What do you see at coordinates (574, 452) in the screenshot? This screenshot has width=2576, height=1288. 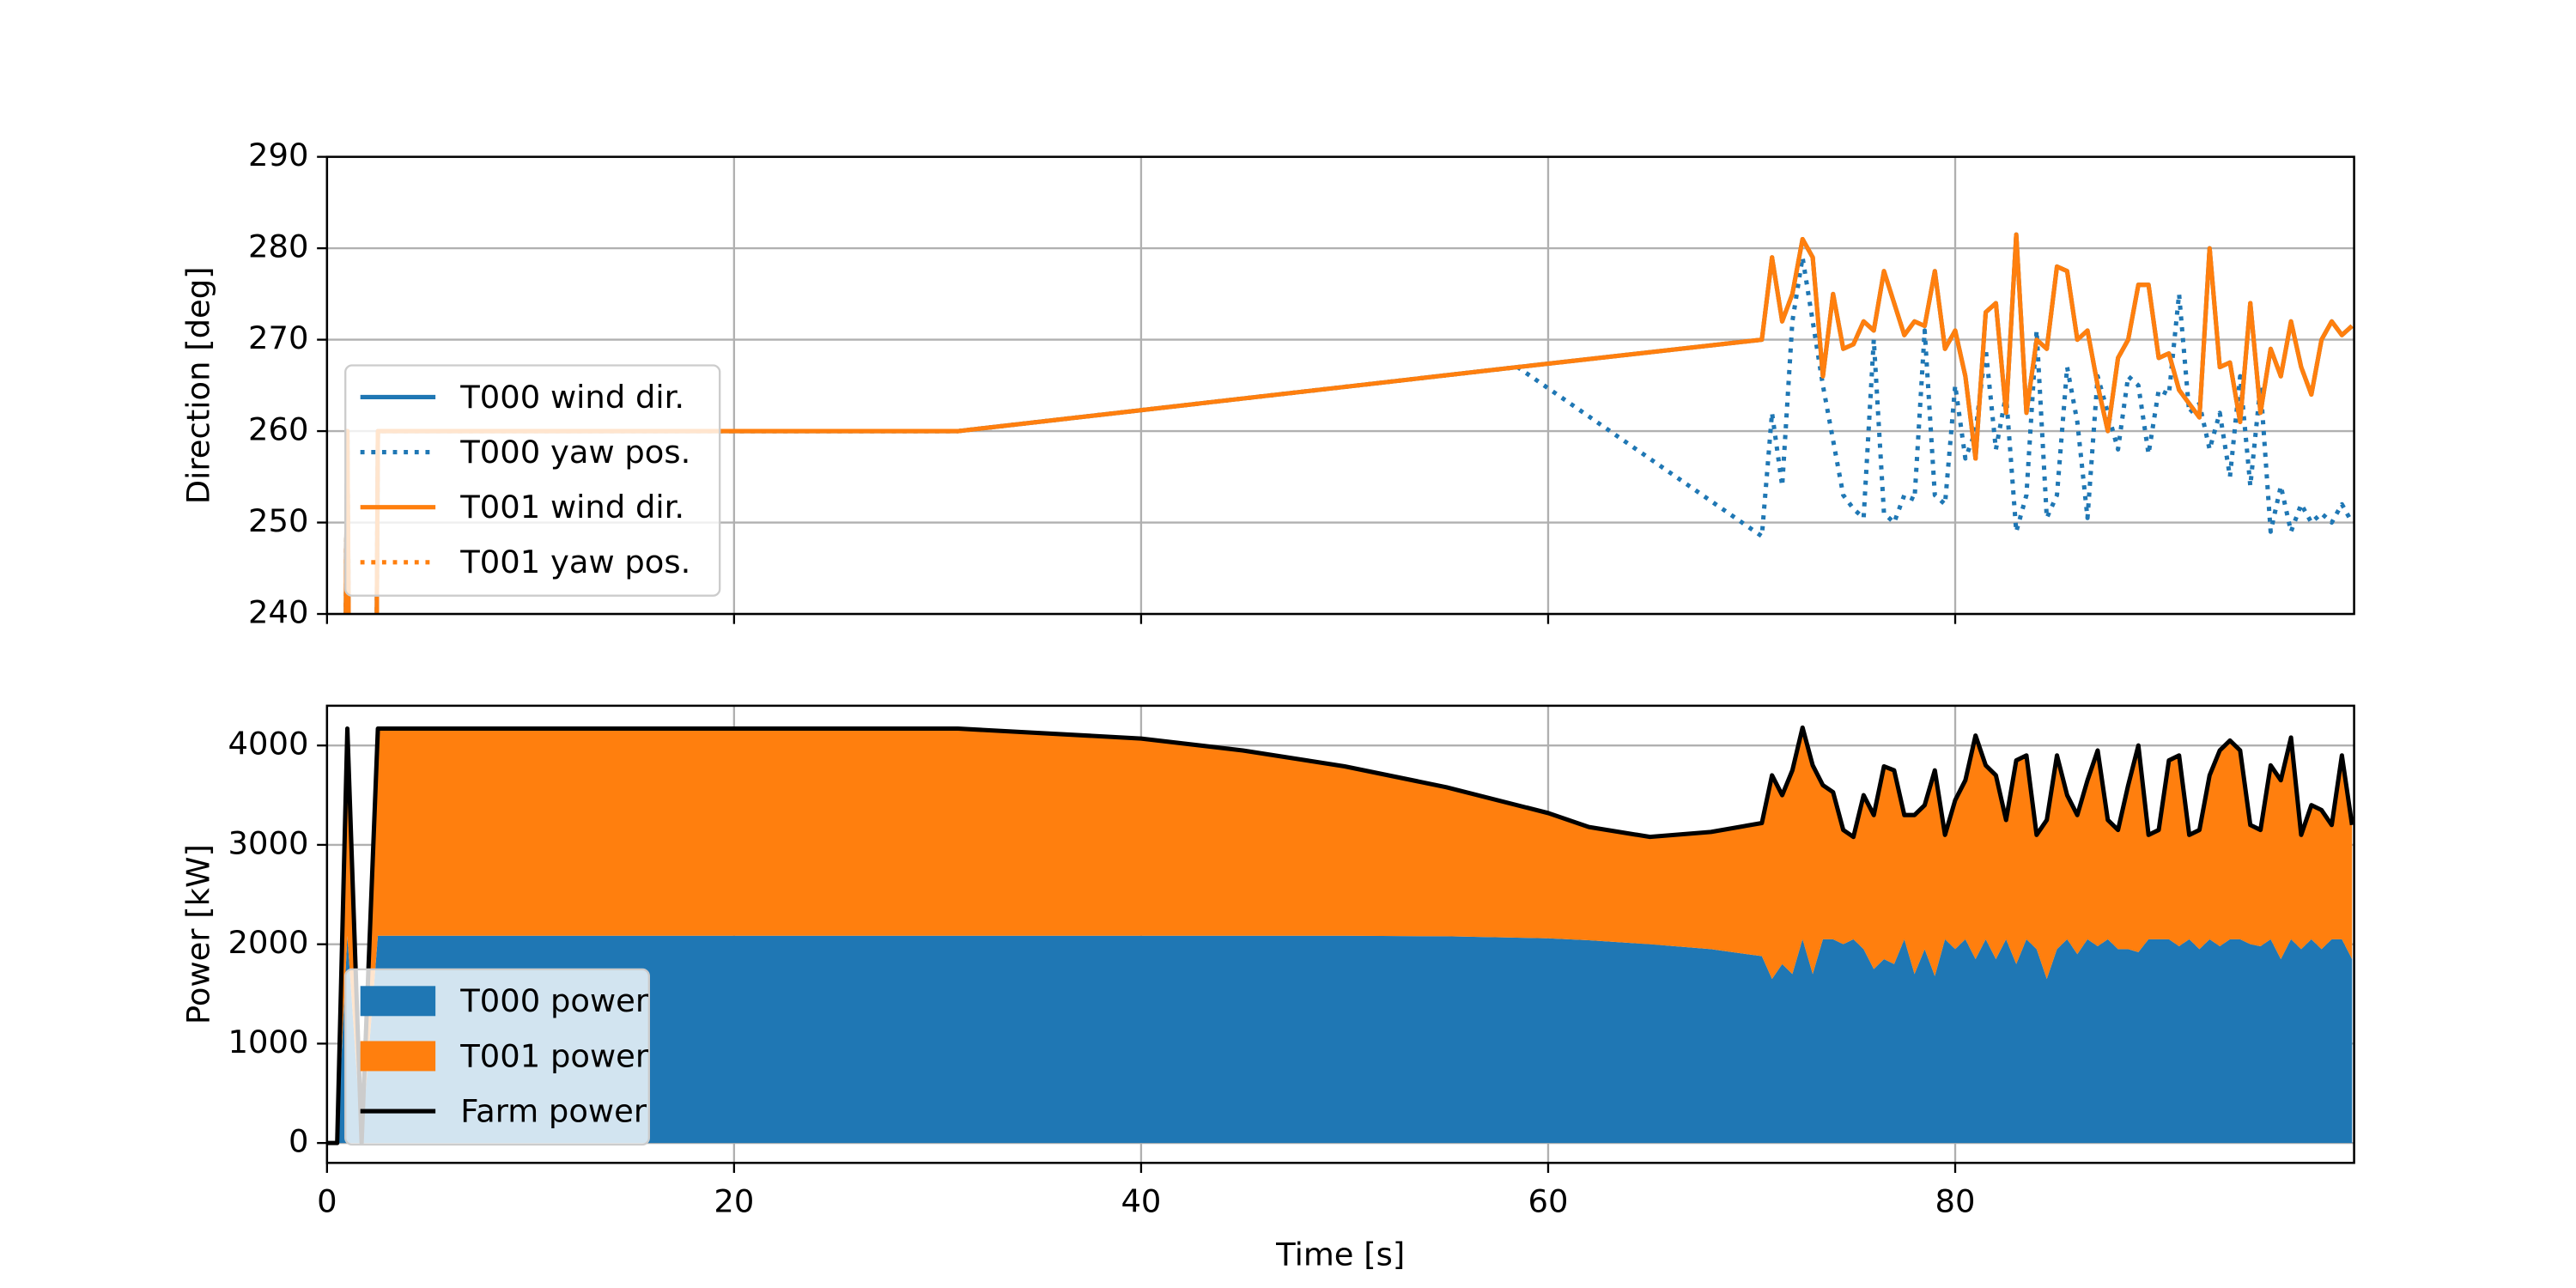 I see `legend-label: T000 yaw pos.` at bounding box center [574, 452].